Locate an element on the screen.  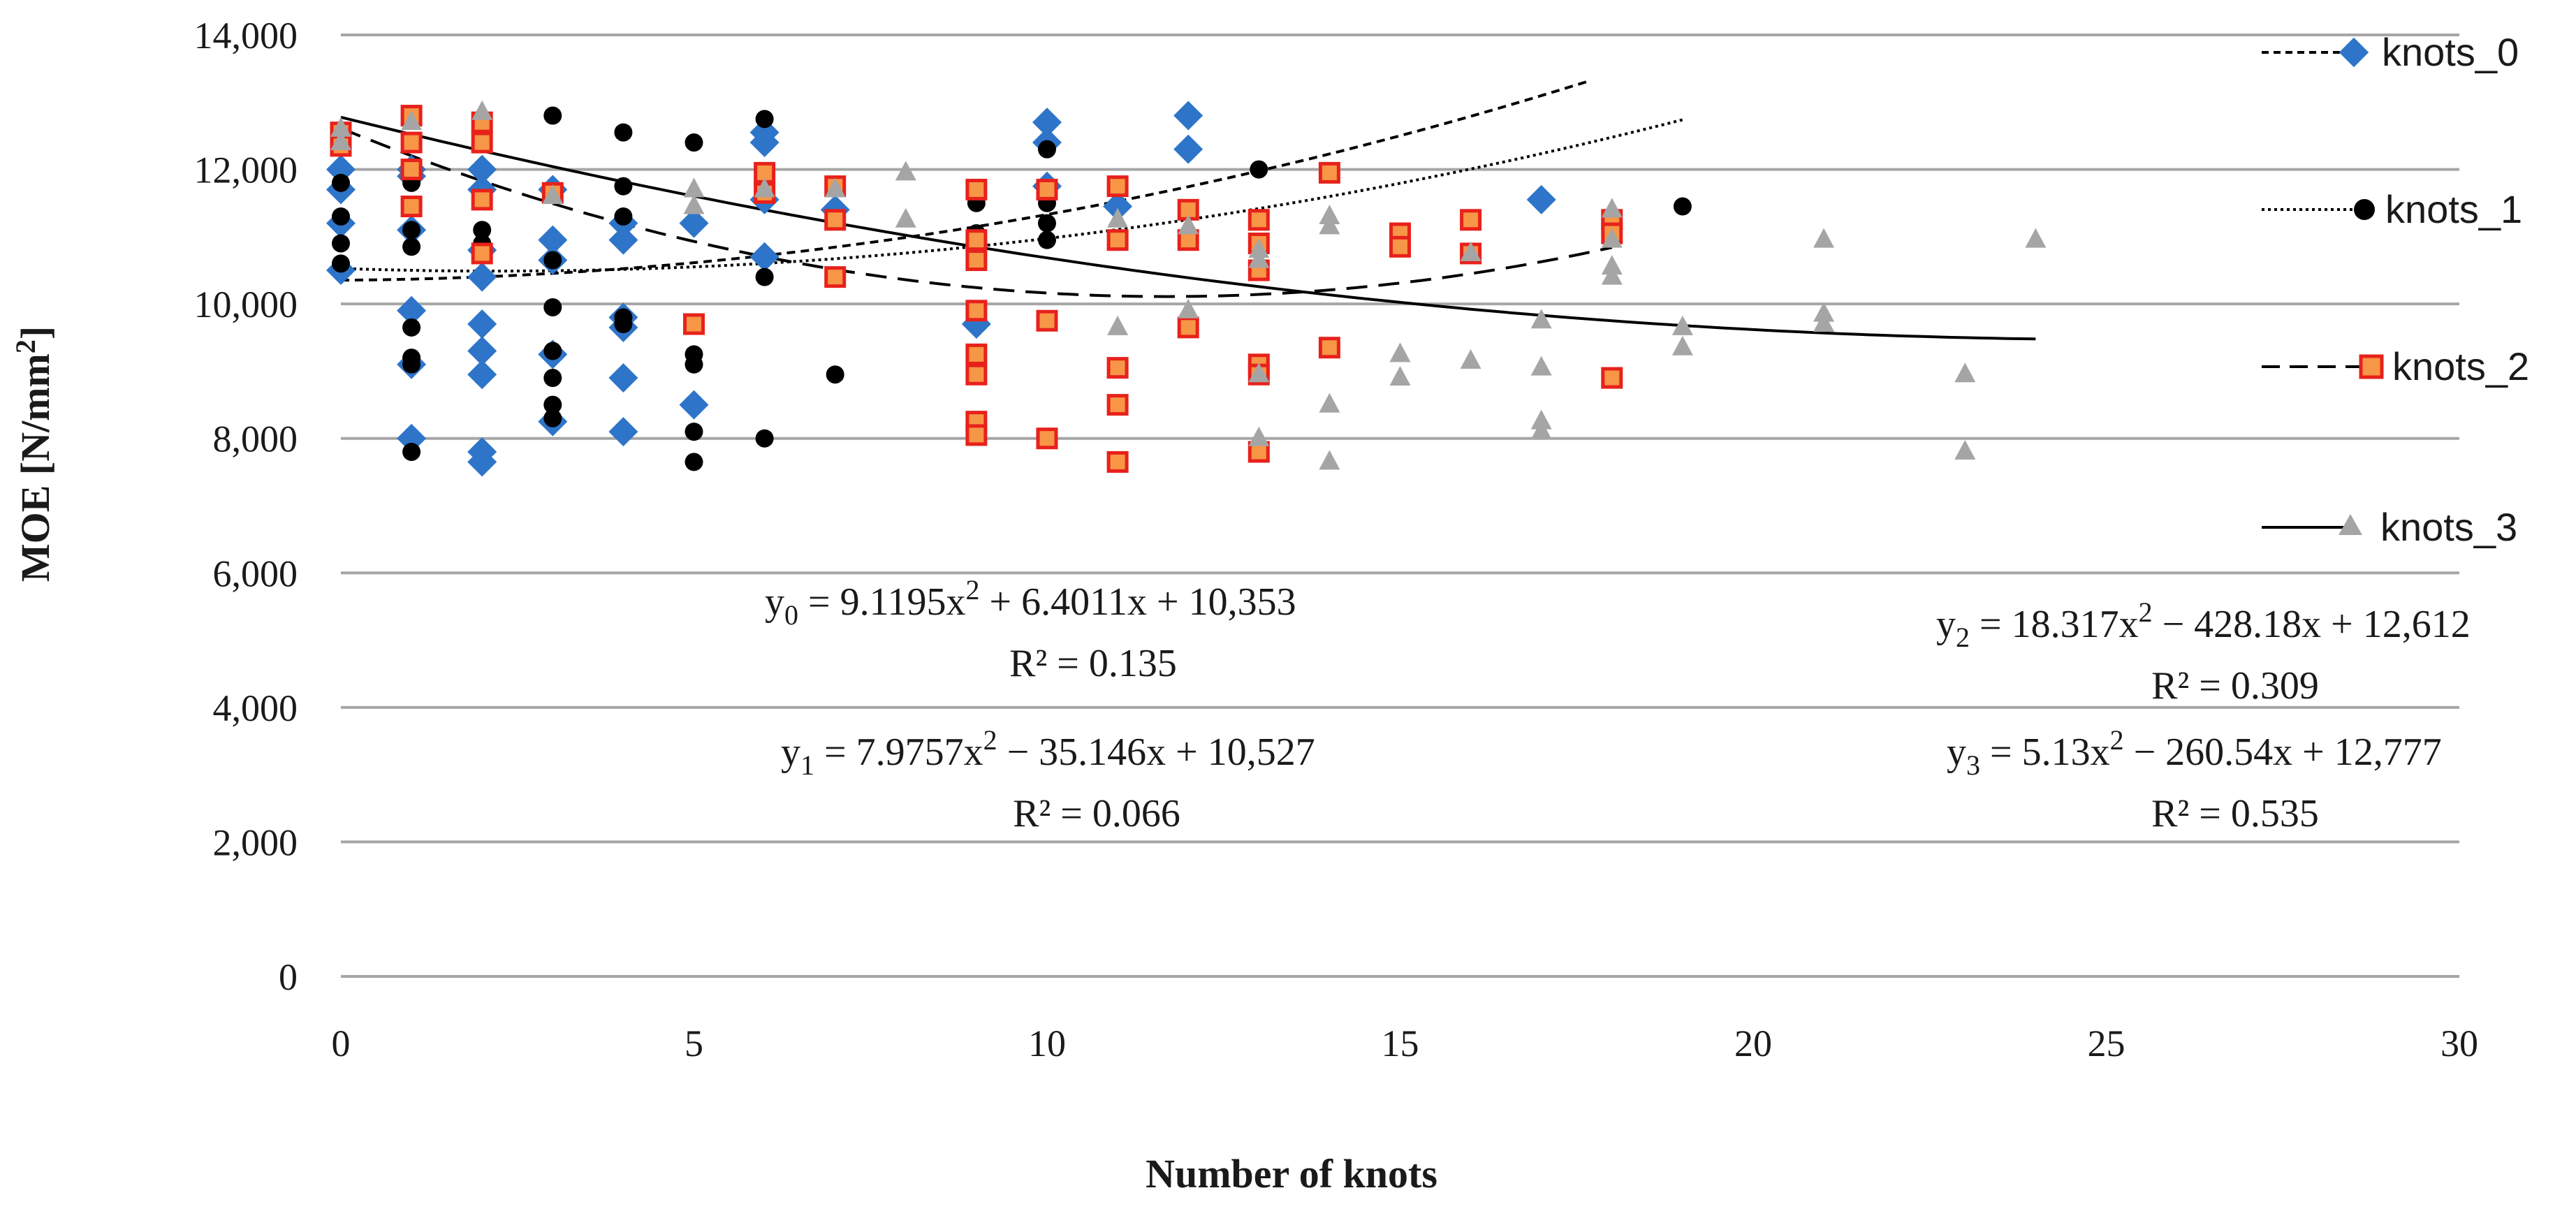
y-tick-label: 6,000 is located at coordinates (255, 573).